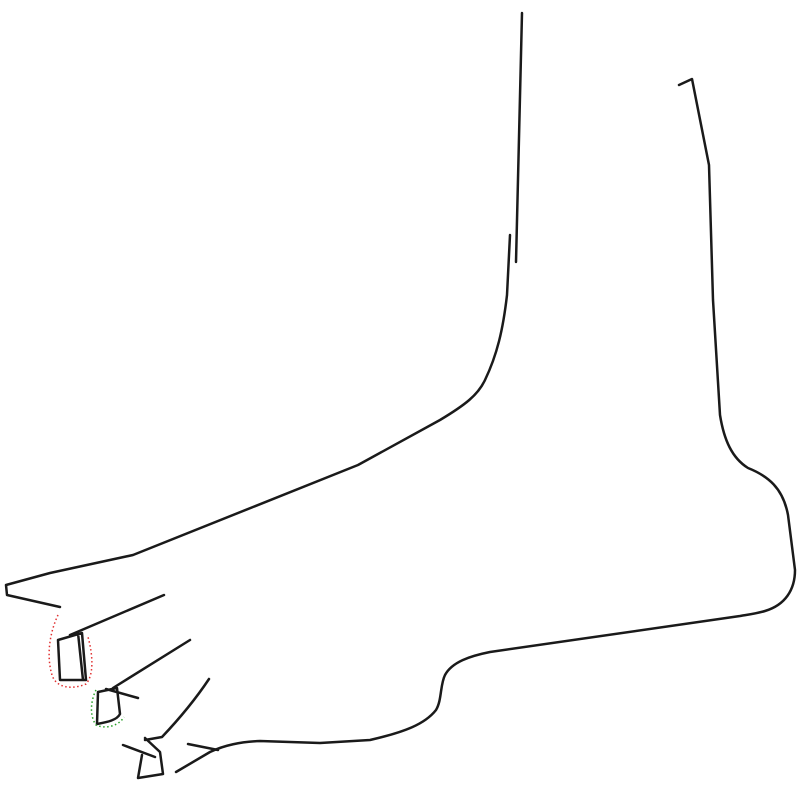 Image resolution: width=800 pixels, height=800 pixels. I want to click on big-toe-line, so click(117, 615).